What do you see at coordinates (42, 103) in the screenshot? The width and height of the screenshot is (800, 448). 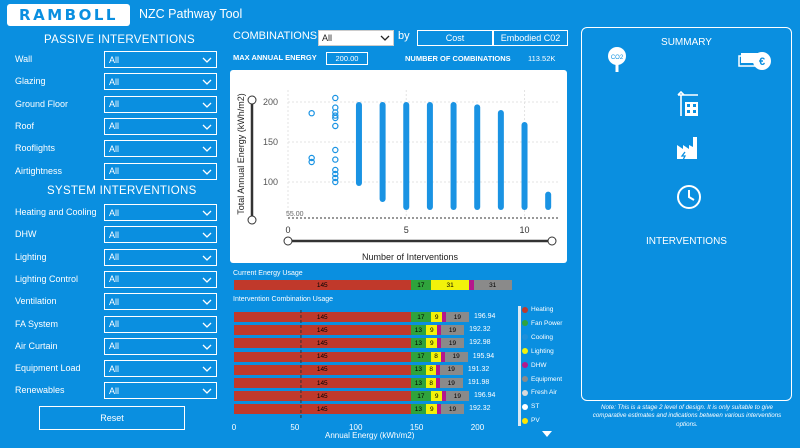 I see `intervention-label: Ground Floor` at bounding box center [42, 103].